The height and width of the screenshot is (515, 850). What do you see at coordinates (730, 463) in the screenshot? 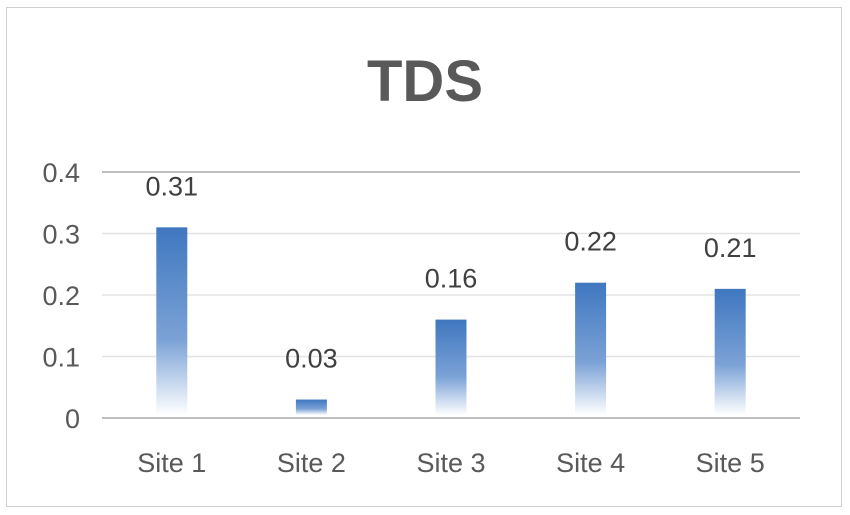
I see `category-label: Site 5` at bounding box center [730, 463].